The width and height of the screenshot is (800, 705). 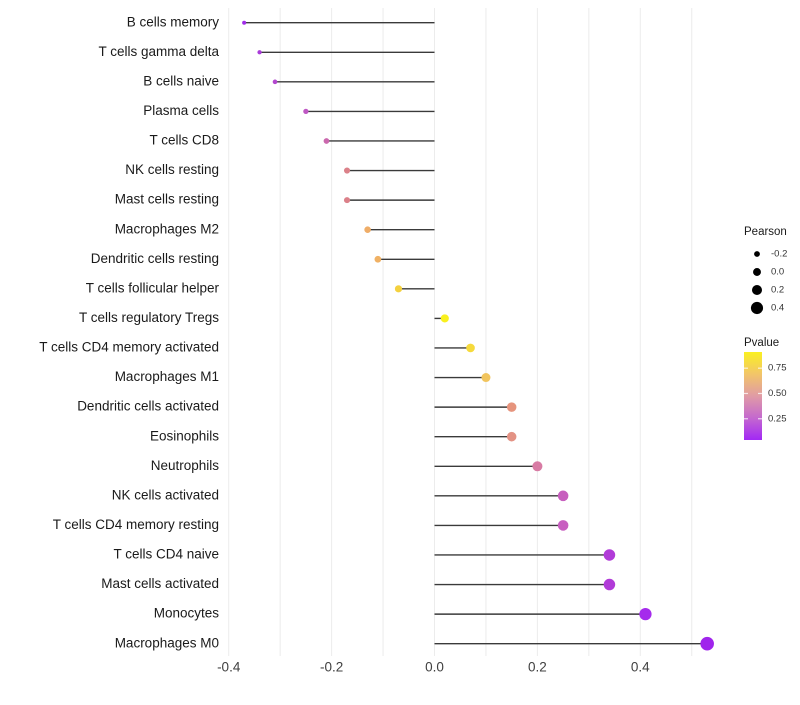 What do you see at coordinates (537, 667) in the screenshot?
I see `x-tick-label: 0.2` at bounding box center [537, 667].